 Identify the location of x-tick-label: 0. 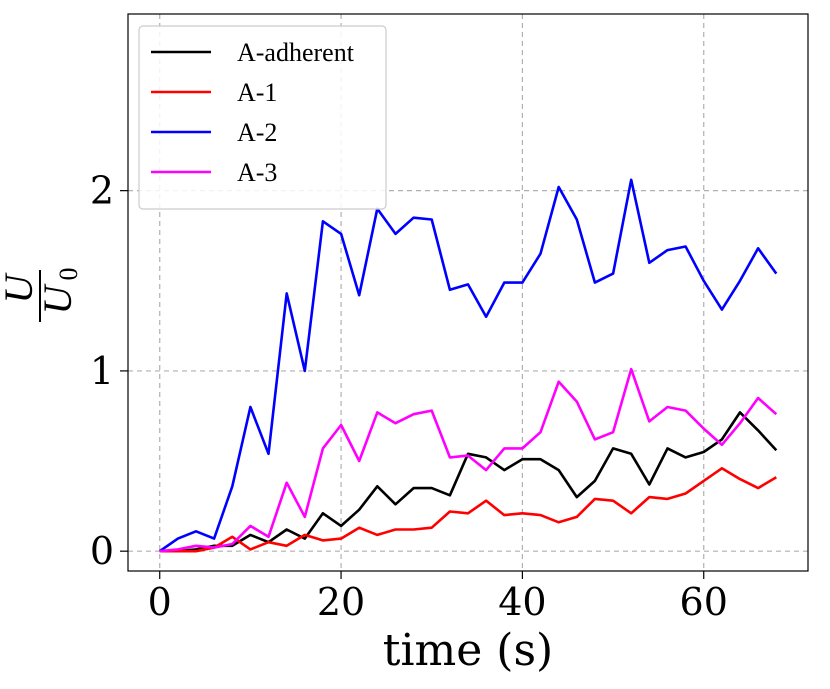
(160, 602).